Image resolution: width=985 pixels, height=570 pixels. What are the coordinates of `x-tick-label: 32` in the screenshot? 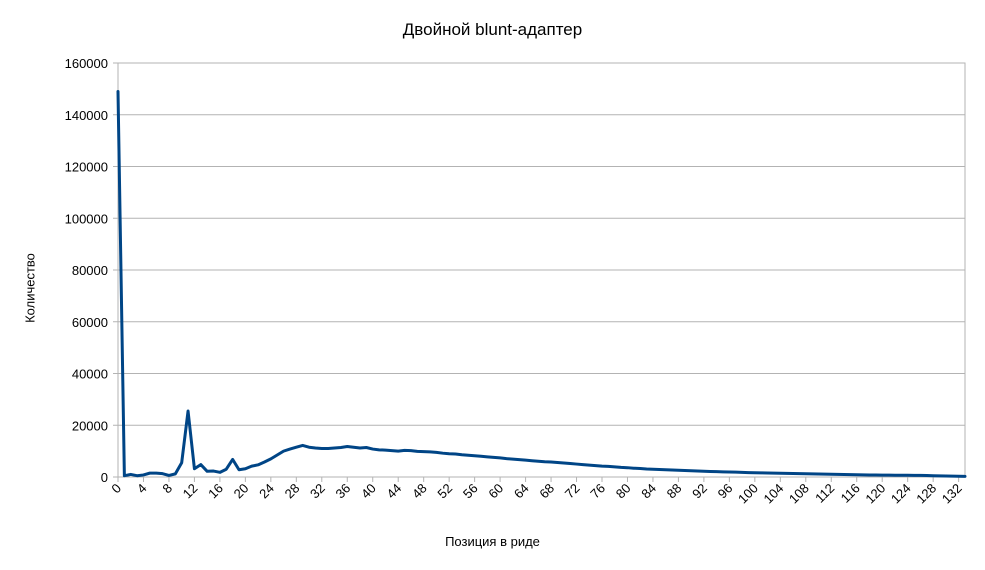 It's located at (317, 491).